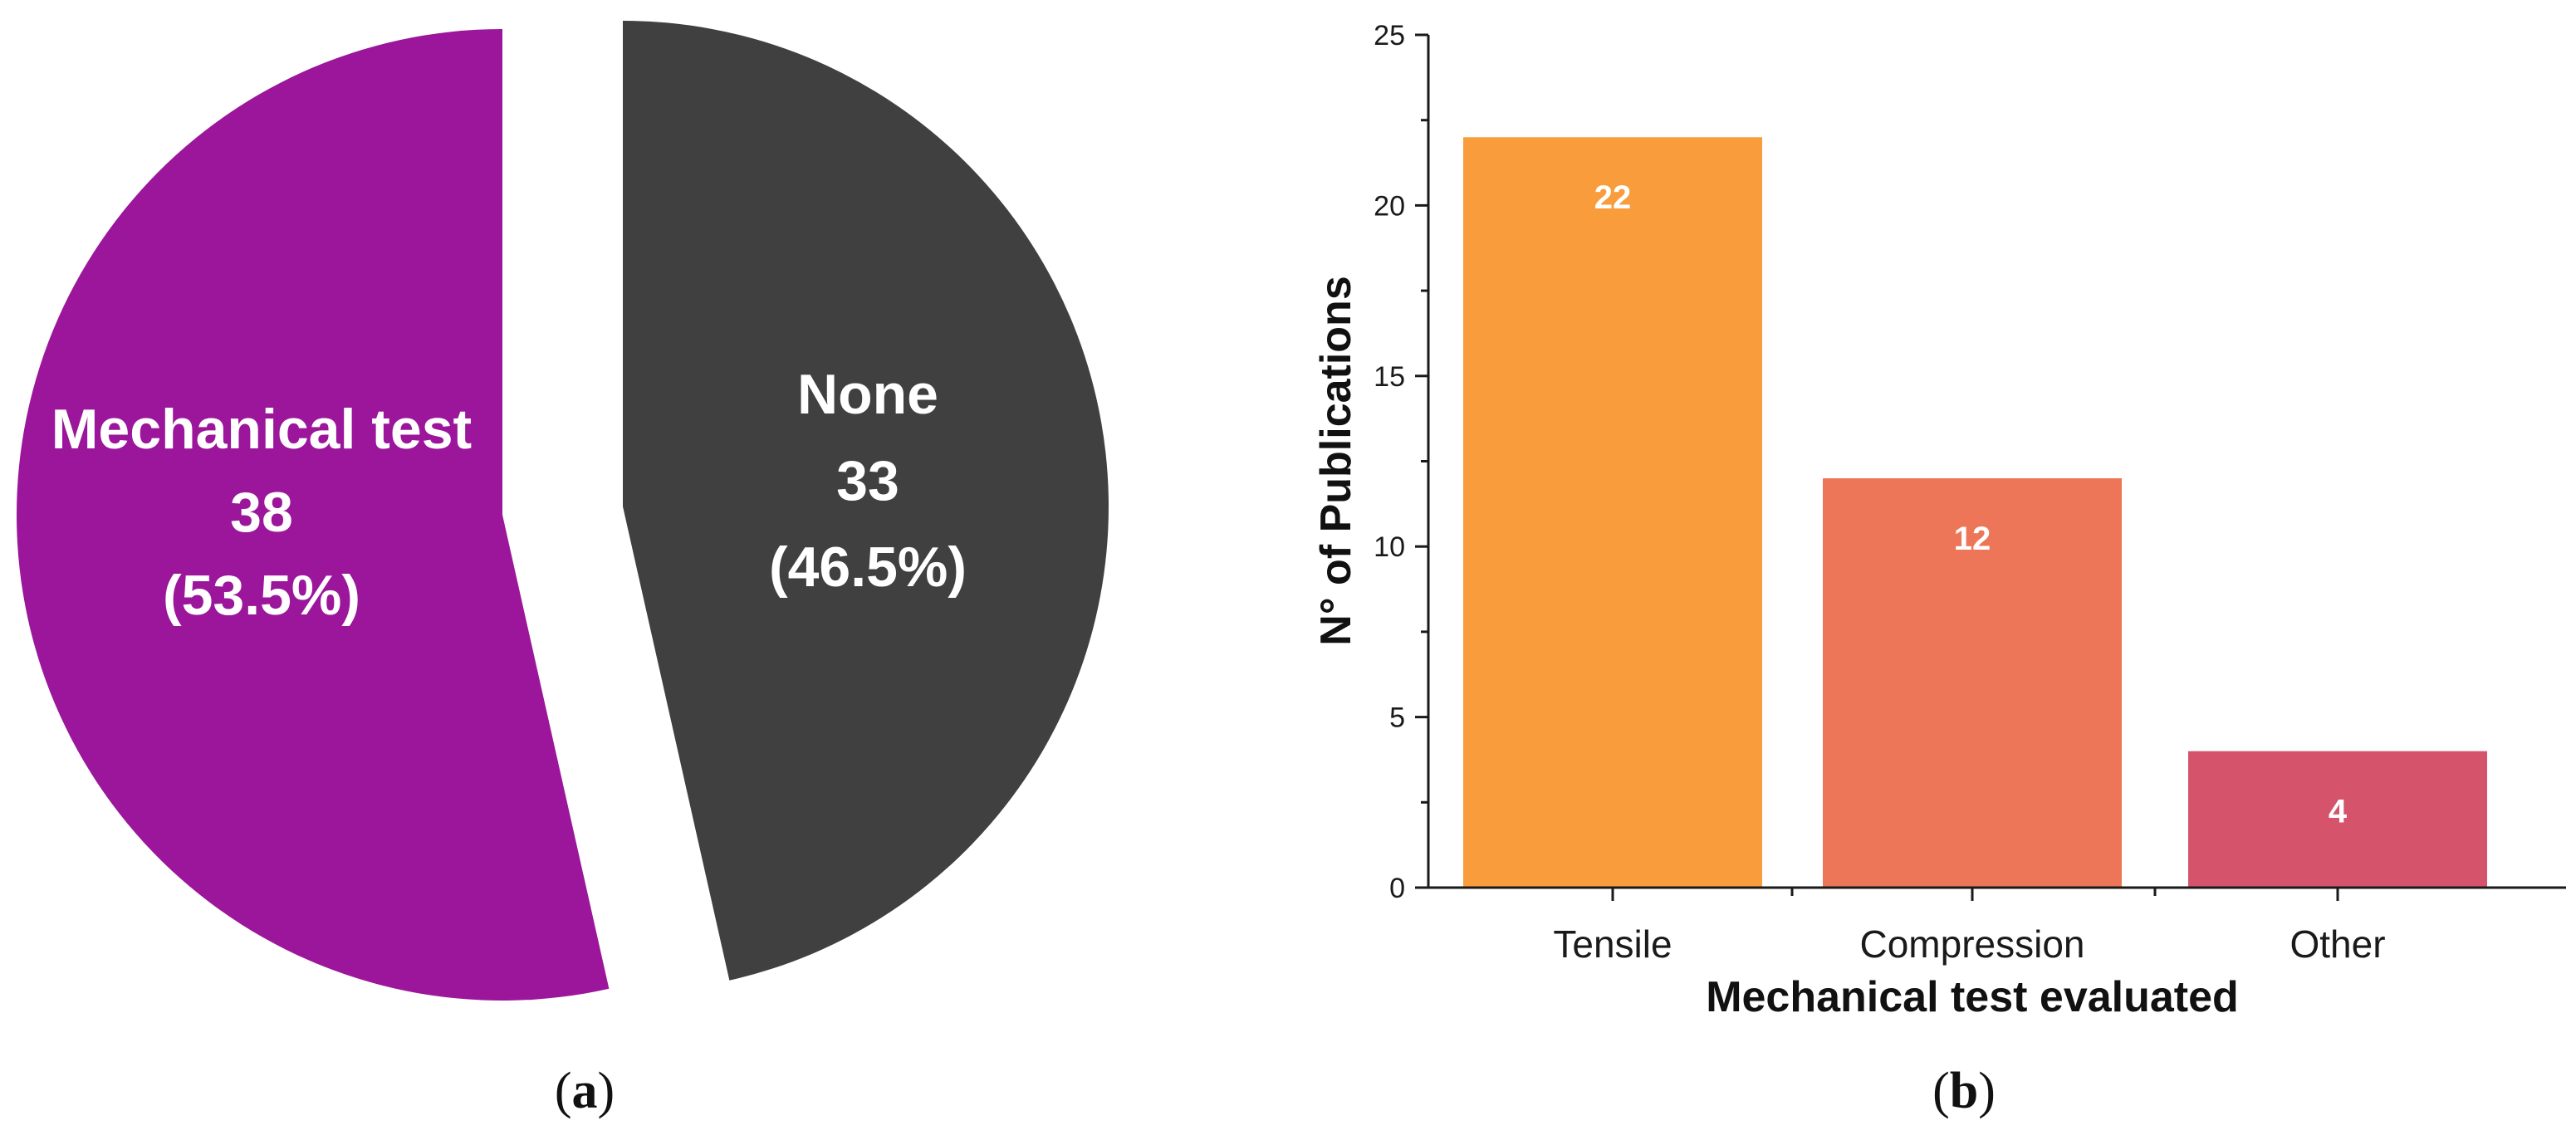 The height and width of the screenshot is (1145, 2576). I want to click on y-tick-label-15: 15, so click(1390, 377).